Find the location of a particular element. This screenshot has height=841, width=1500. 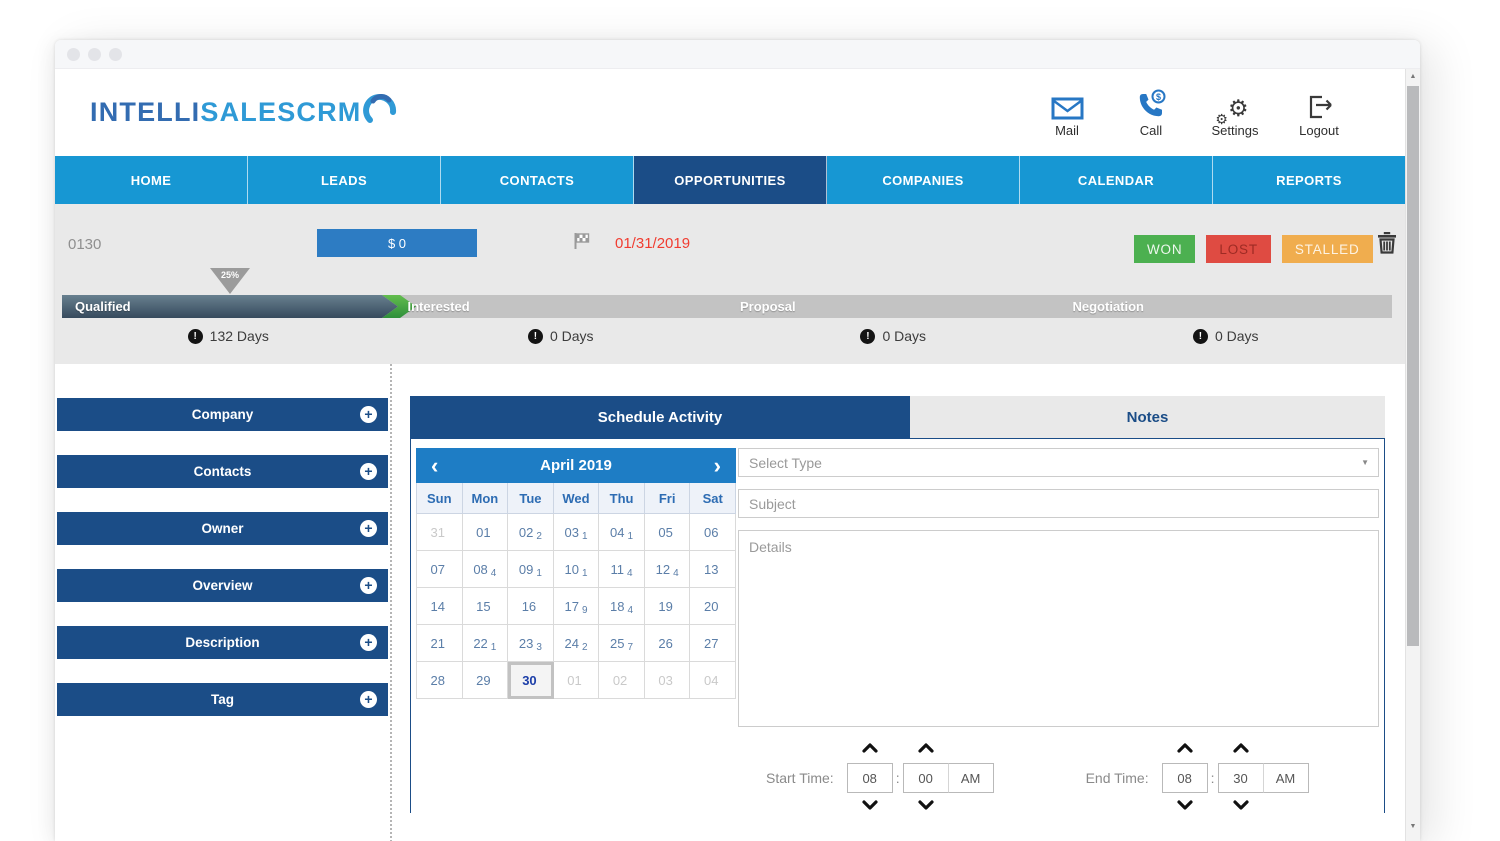

select-type-dropdown: Select Type ▼ is located at coordinates (1058, 462).